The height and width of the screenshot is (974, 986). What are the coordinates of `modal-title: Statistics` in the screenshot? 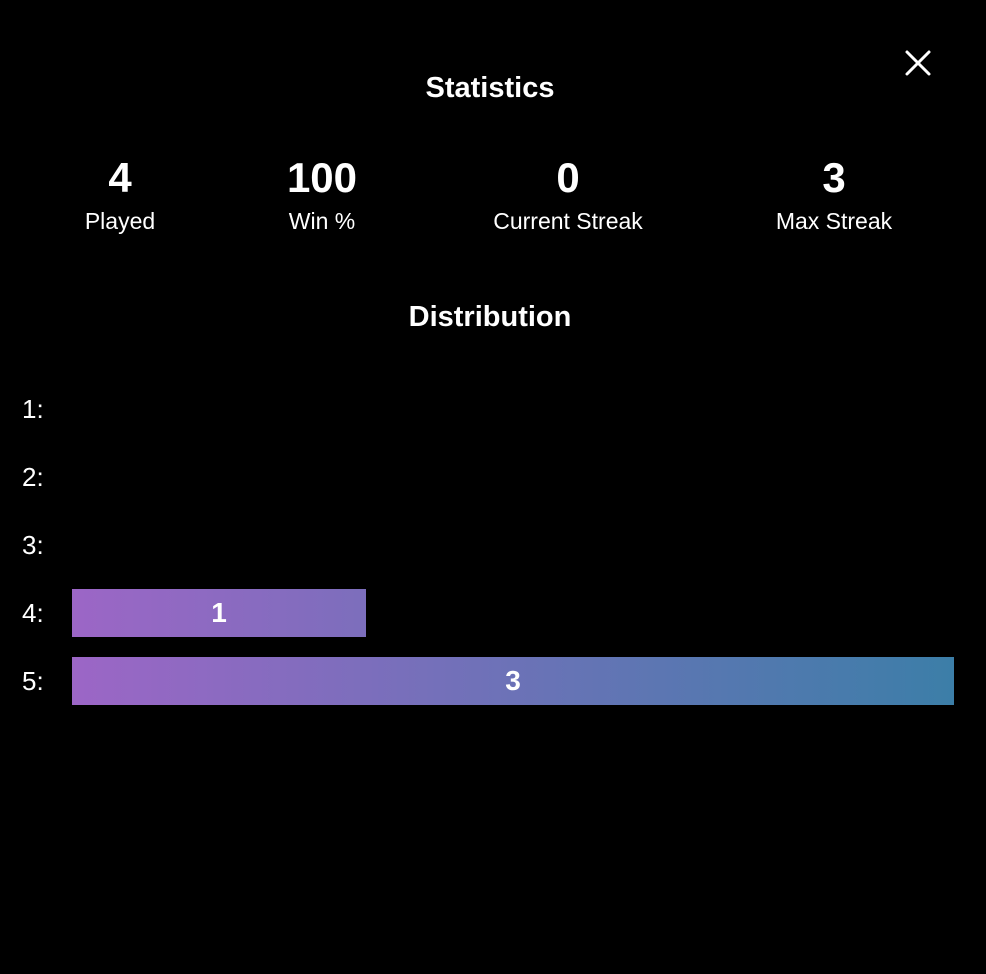 It's located at (490, 88).